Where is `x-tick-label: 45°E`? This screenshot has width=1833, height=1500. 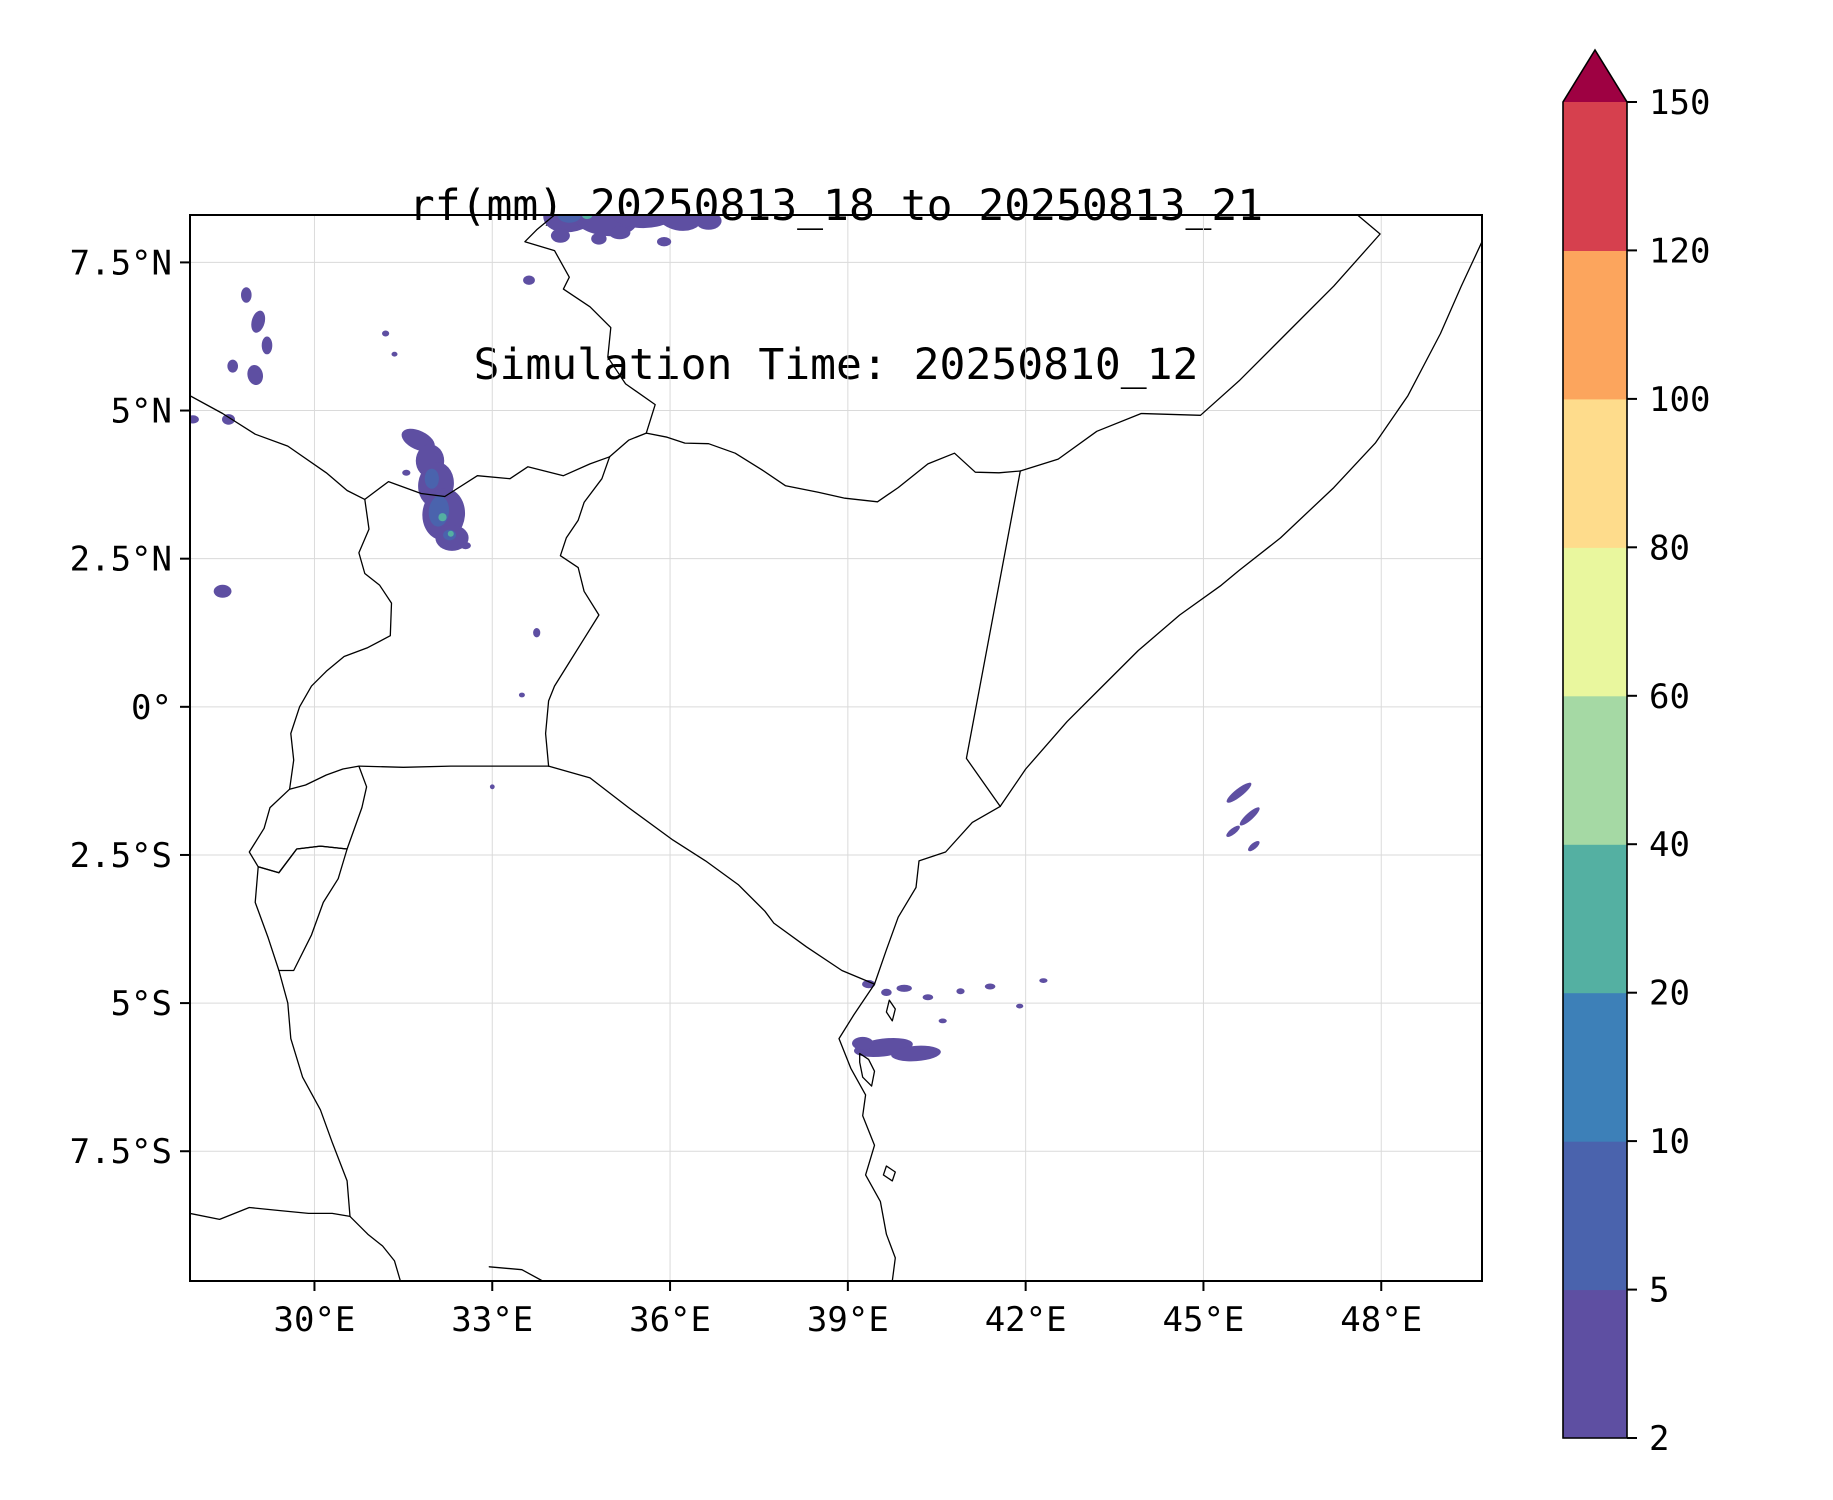
x-tick-label: 45°E is located at coordinates (1204, 1320).